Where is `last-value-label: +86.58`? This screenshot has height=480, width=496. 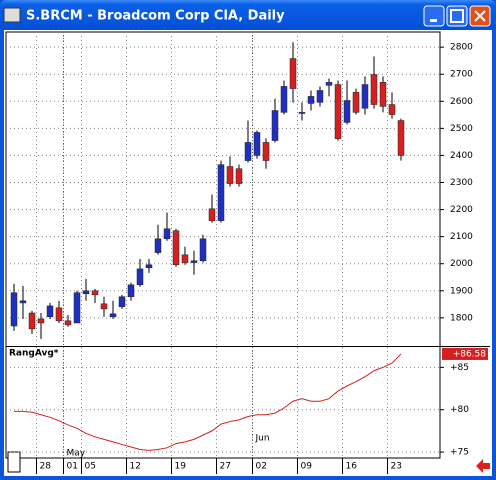 last-value-label: +86.58 is located at coordinates (470, 354).